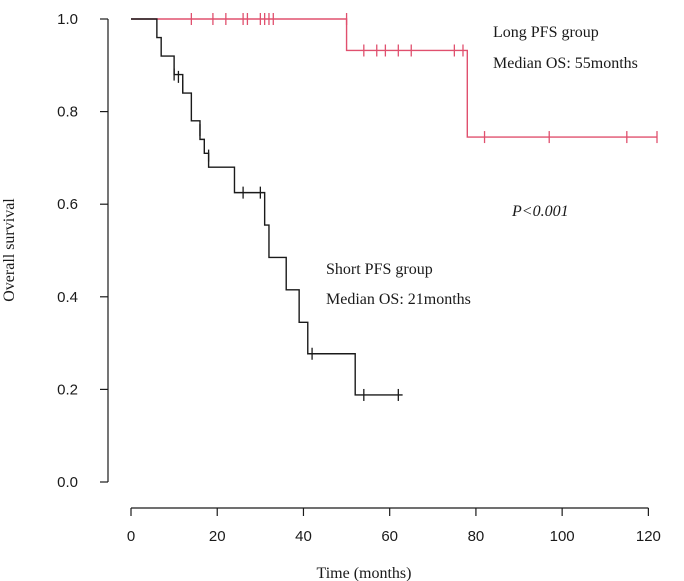 Image resolution: width=684 pixels, height=581 pixels. I want to click on x-tick-label: 60, so click(389, 536).